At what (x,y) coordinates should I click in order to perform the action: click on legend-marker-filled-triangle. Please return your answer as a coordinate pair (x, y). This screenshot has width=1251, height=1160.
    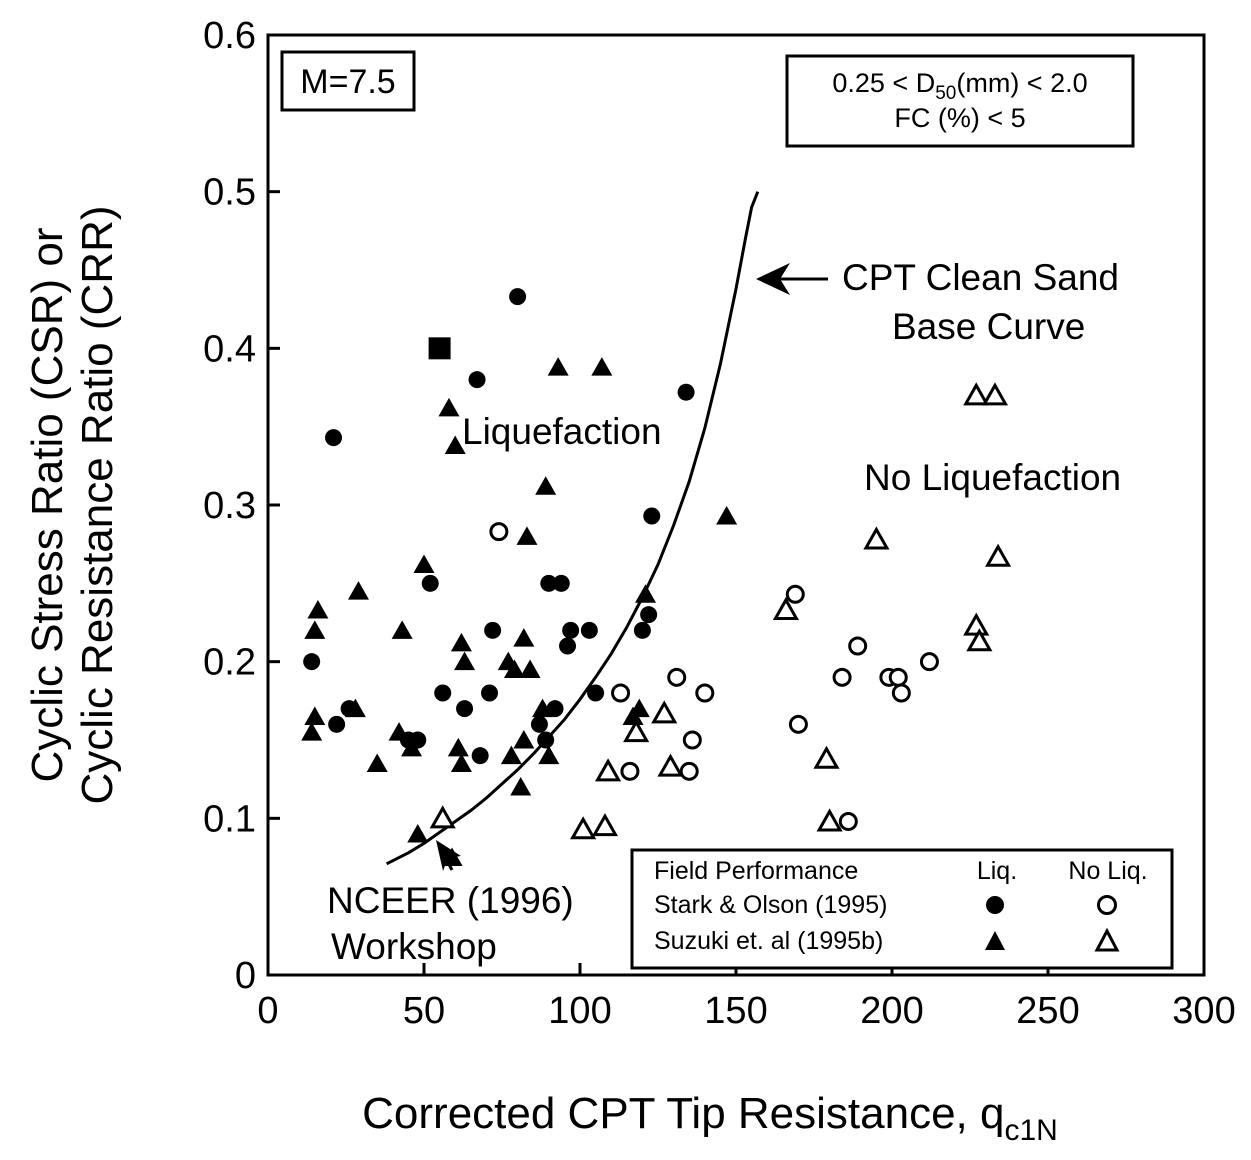
    Looking at the image, I should click on (995, 940).